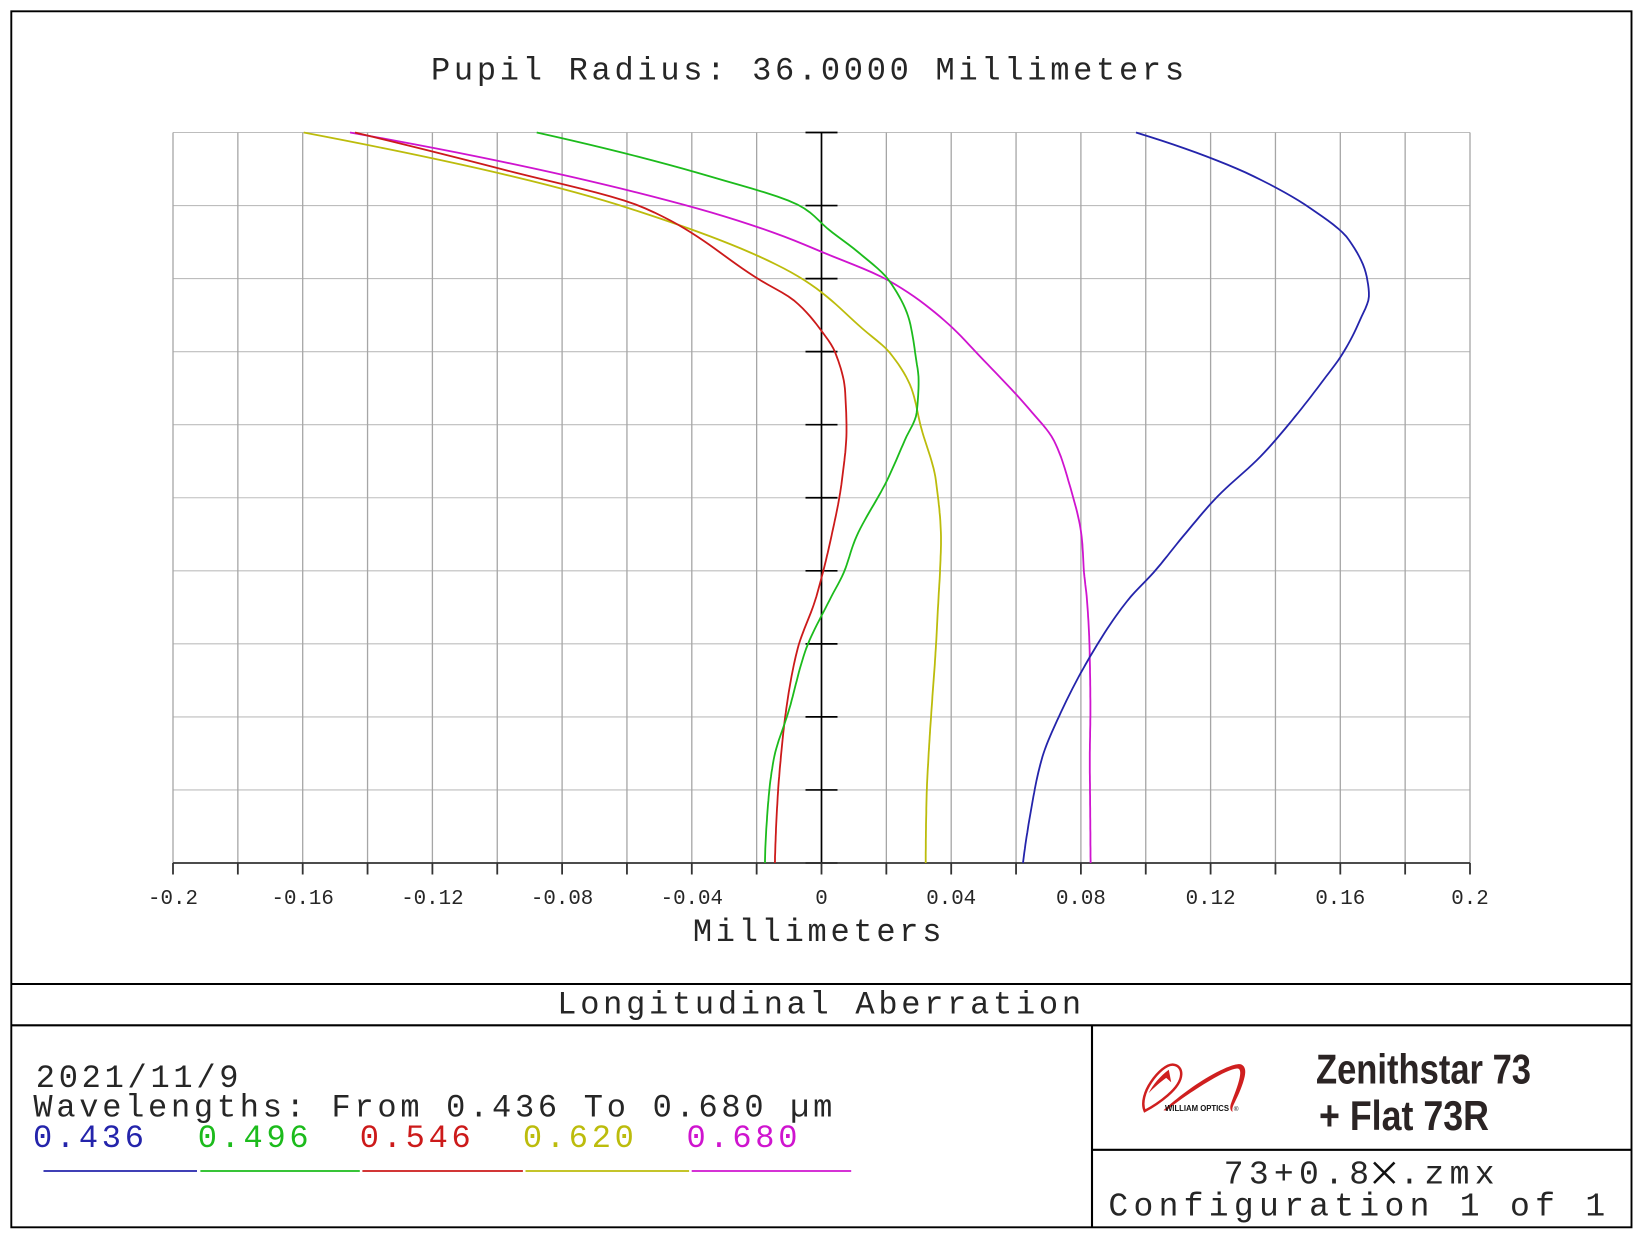  What do you see at coordinates (302, 899) in the screenshot?
I see `svg-text: -0.16` at bounding box center [302, 899].